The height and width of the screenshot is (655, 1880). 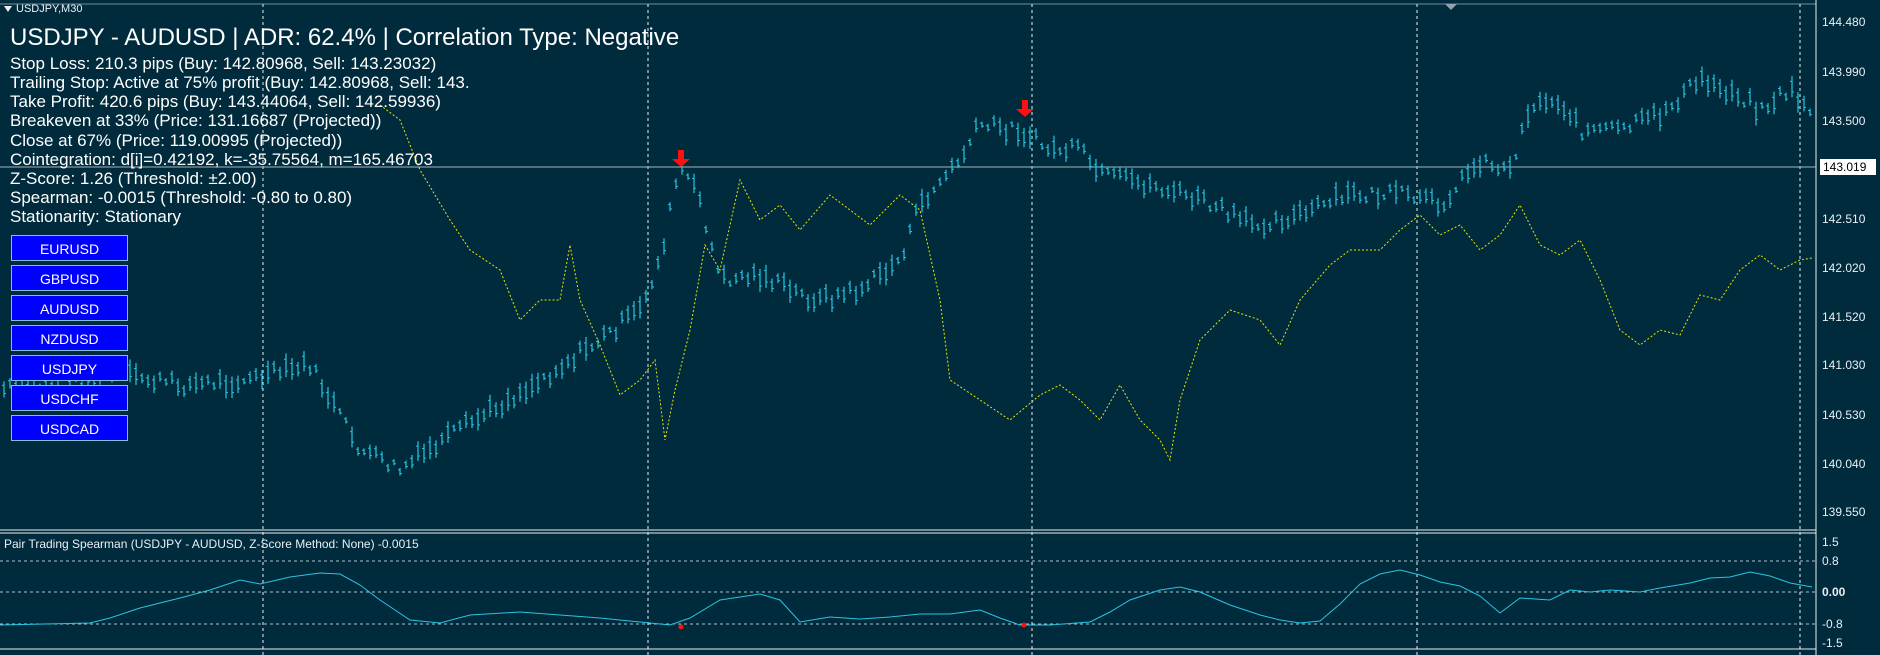 I want to click on pair-button-nzdusd: NZDUSD, so click(x=69, y=338).